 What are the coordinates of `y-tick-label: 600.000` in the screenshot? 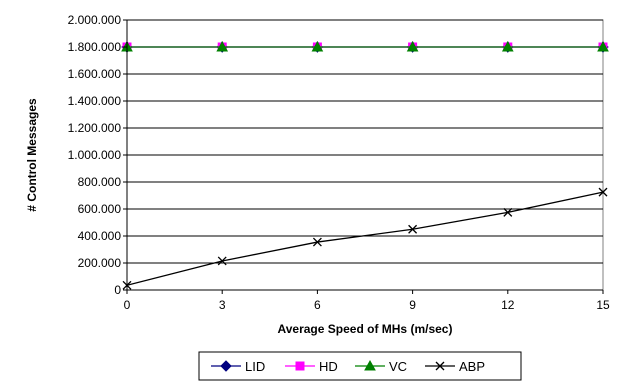 It's located at (100, 209).